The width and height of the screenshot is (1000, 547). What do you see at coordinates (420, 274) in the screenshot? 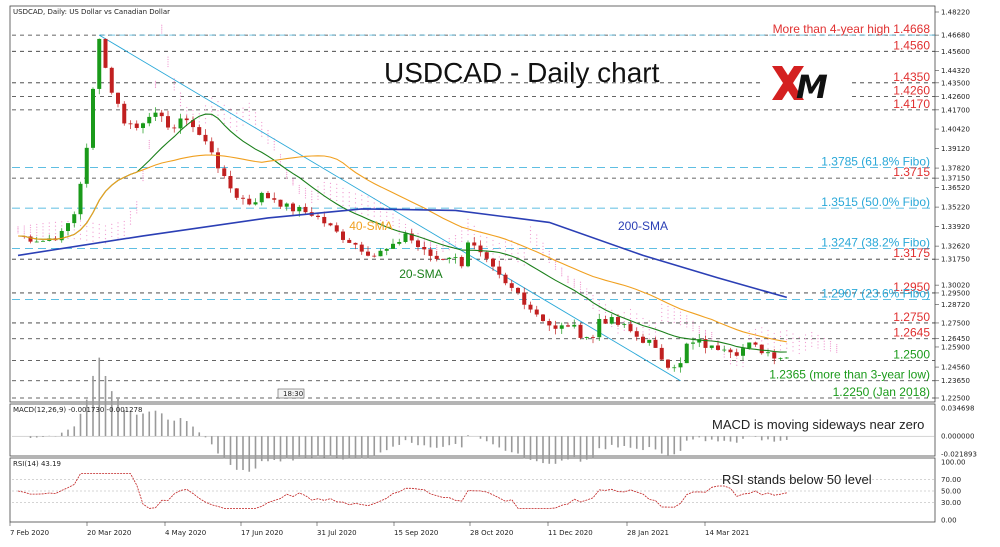
I see `indicator-label-20-sma: 20-SMA` at bounding box center [420, 274].